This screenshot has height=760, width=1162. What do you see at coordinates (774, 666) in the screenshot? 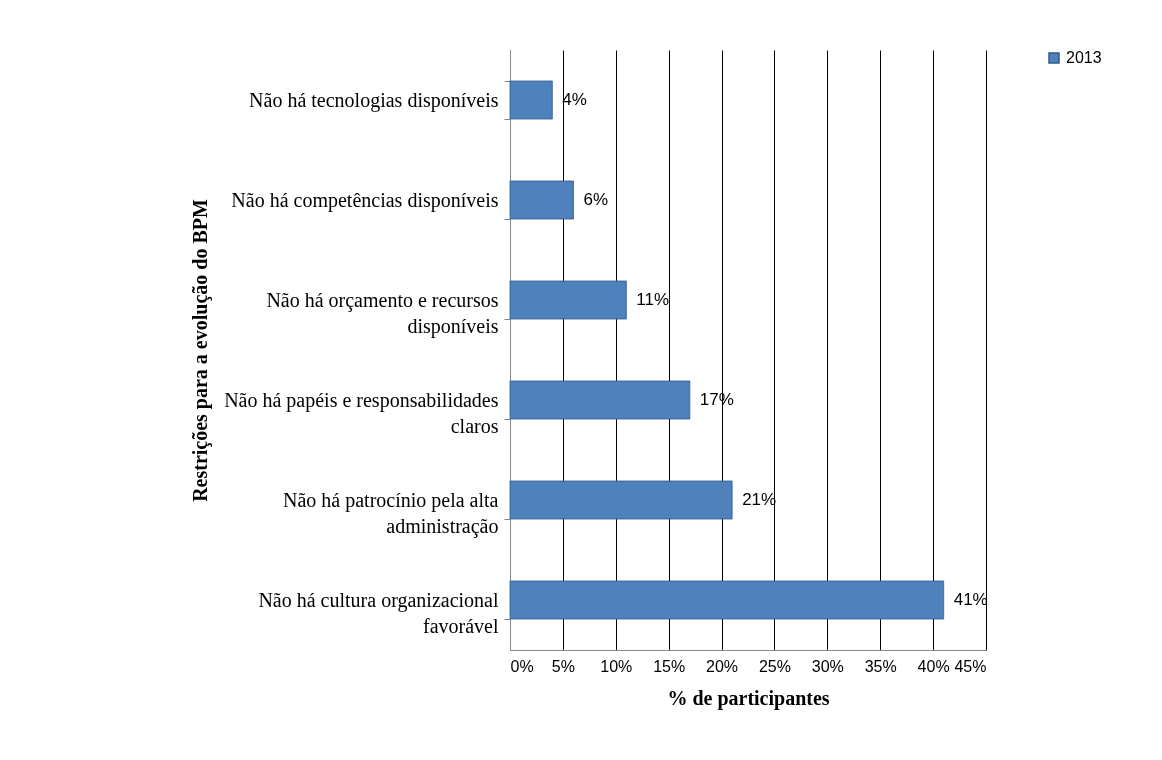
I see `x-tick-label: 25%` at bounding box center [774, 666].